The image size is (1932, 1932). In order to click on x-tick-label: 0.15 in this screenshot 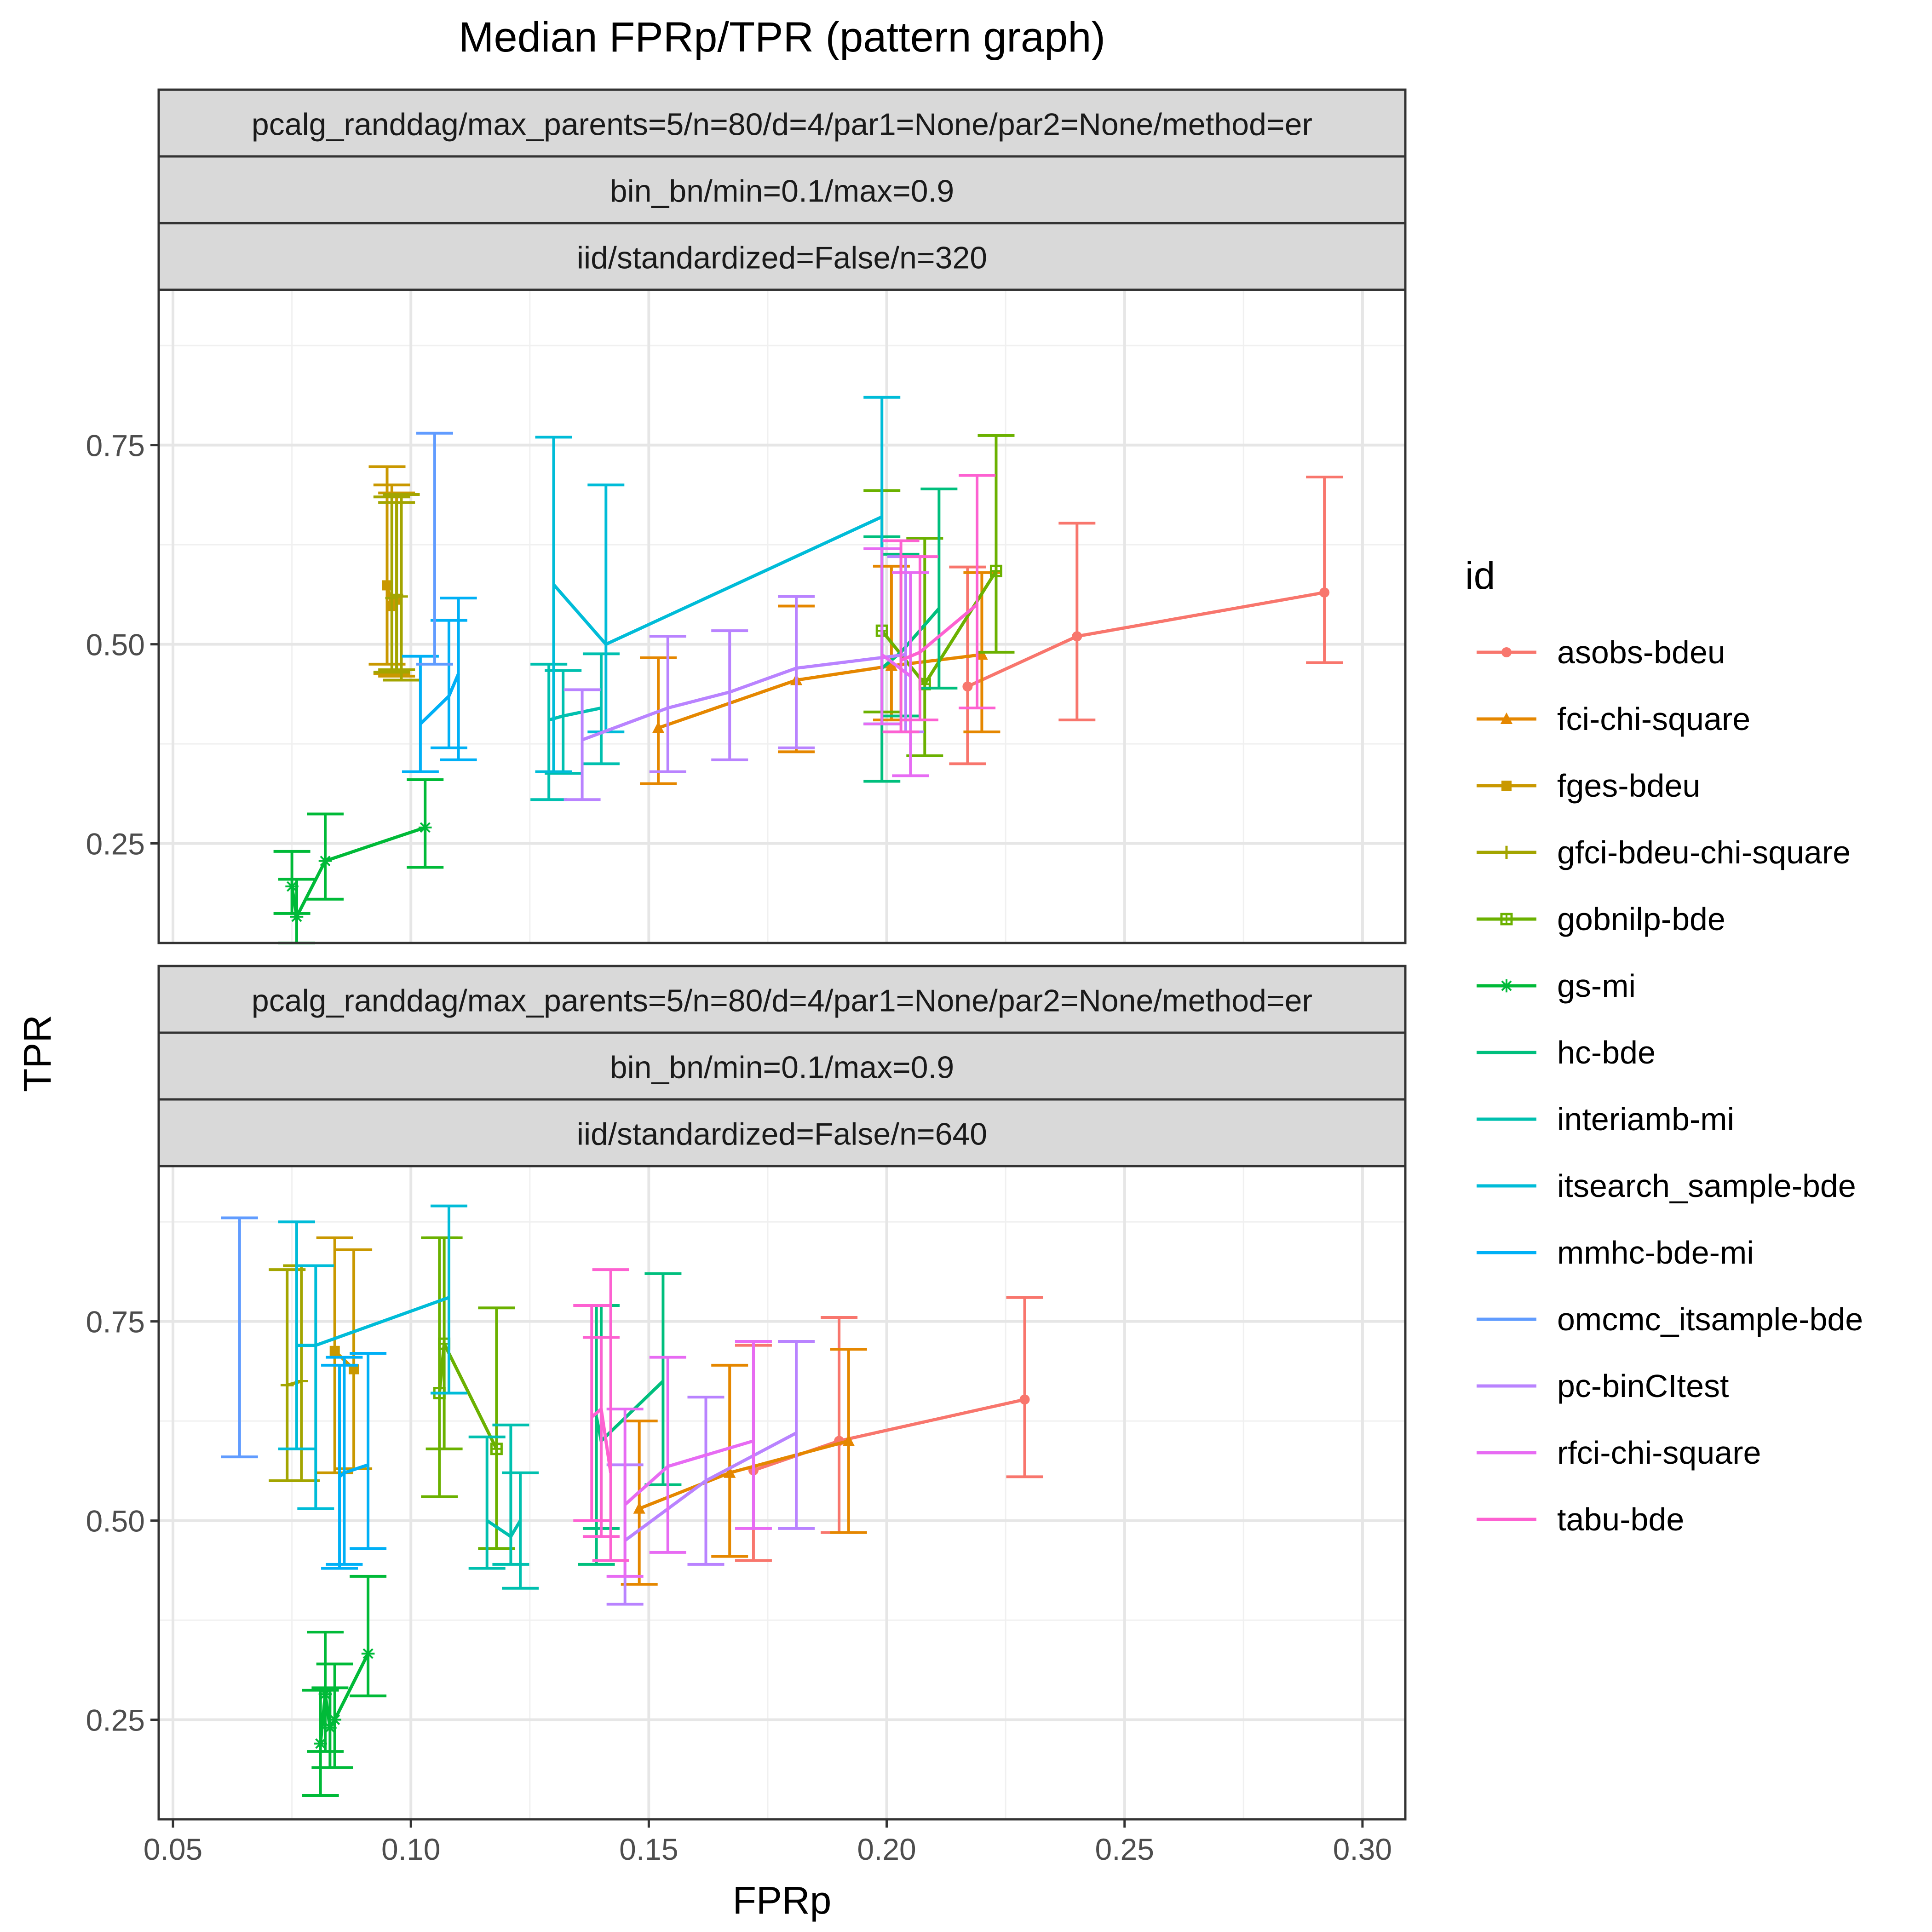, I will do `click(648, 1849)`.